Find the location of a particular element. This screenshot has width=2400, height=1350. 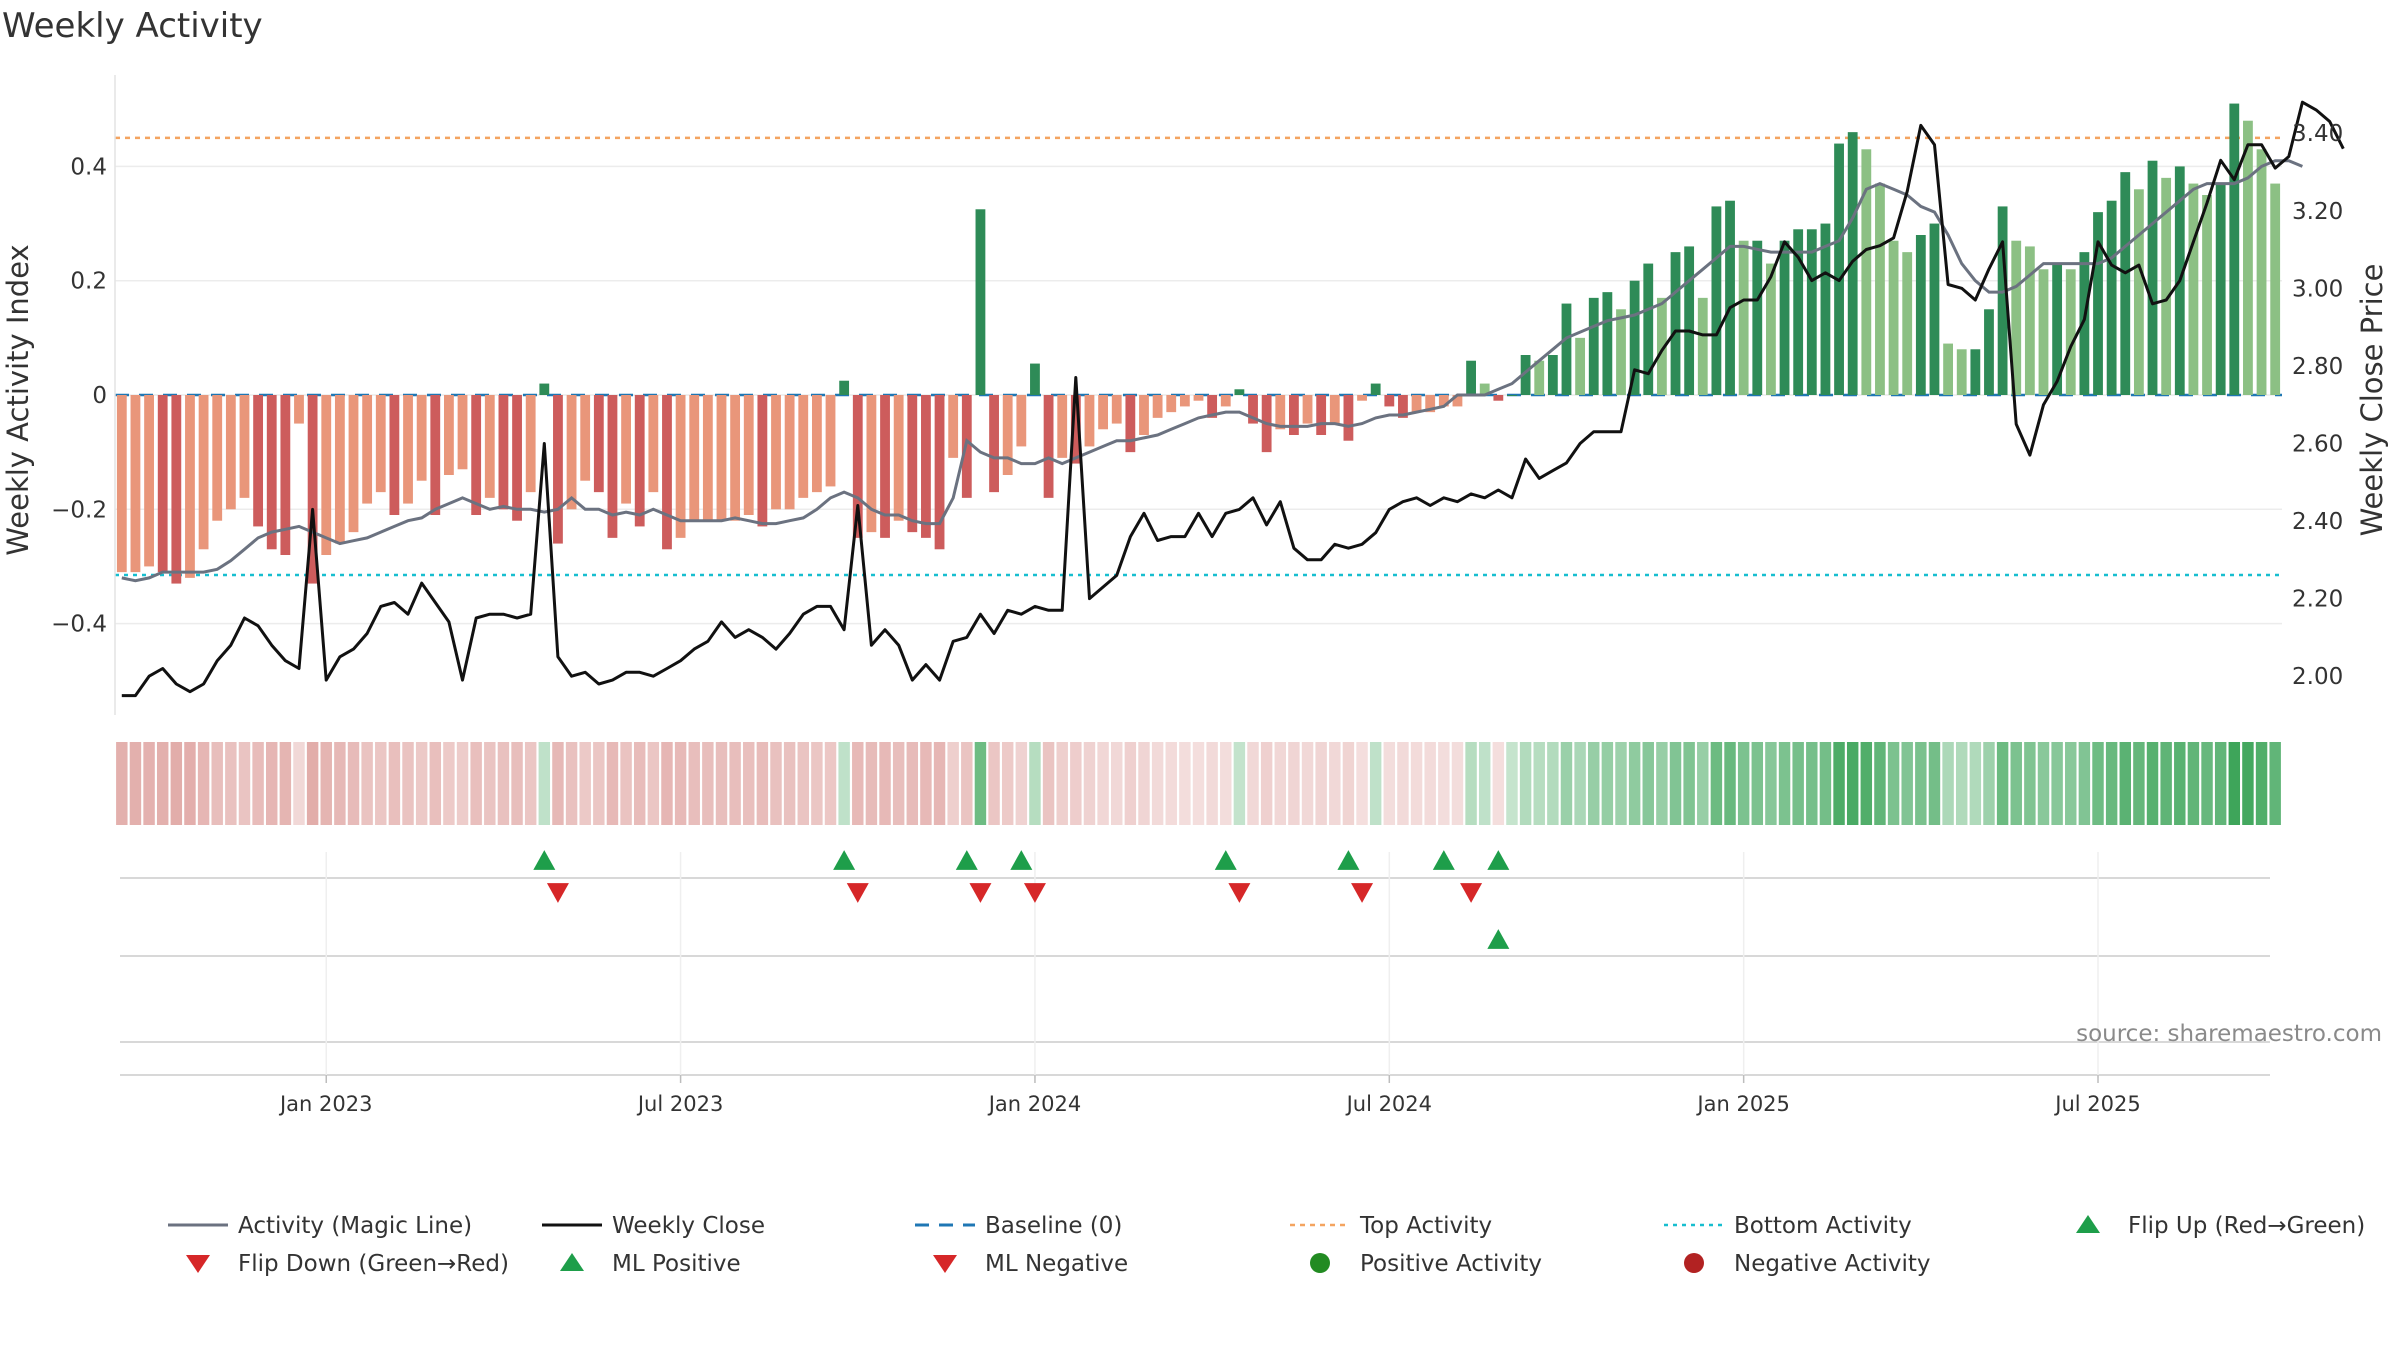

legend-label: Bottom Activity is located at coordinates (1823, 1226).